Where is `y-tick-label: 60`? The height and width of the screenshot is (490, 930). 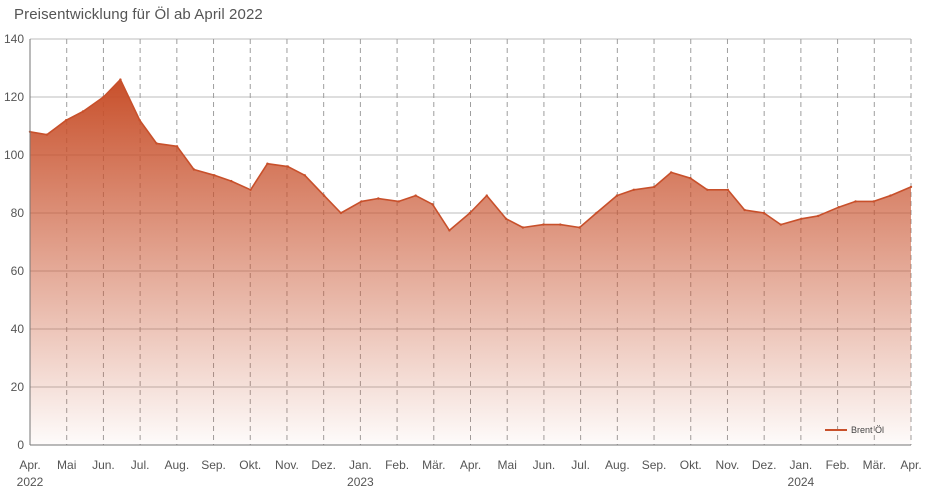 y-tick-label: 60 is located at coordinates (18, 271).